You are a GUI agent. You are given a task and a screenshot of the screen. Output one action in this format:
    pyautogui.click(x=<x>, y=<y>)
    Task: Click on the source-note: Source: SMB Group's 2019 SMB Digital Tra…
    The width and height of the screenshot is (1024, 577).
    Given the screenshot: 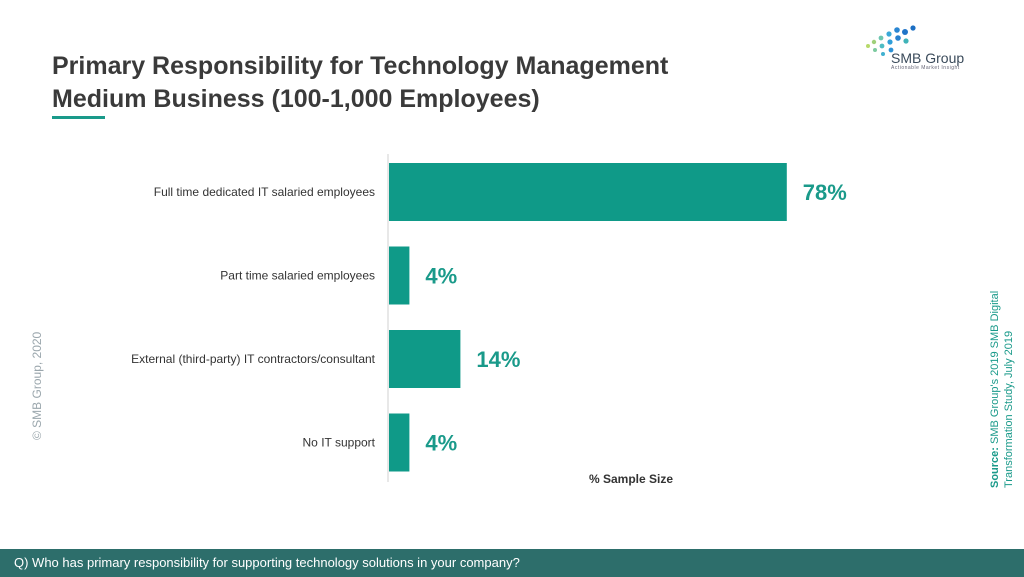 What is the action you would take?
    pyautogui.click(x=1002, y=389)
    